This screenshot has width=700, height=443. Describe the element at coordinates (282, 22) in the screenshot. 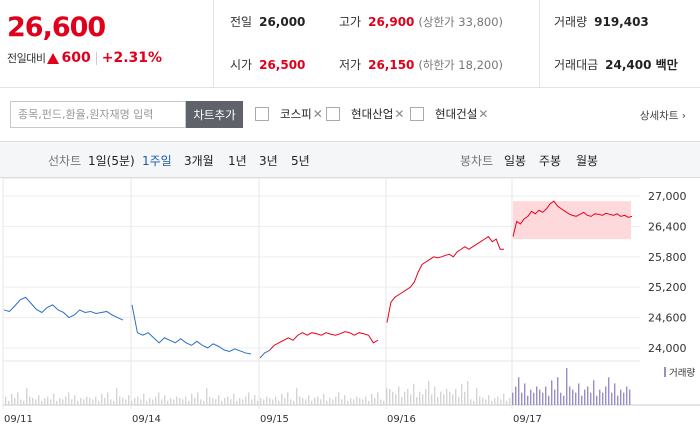

I see `stat-value: 26,000` at that location.